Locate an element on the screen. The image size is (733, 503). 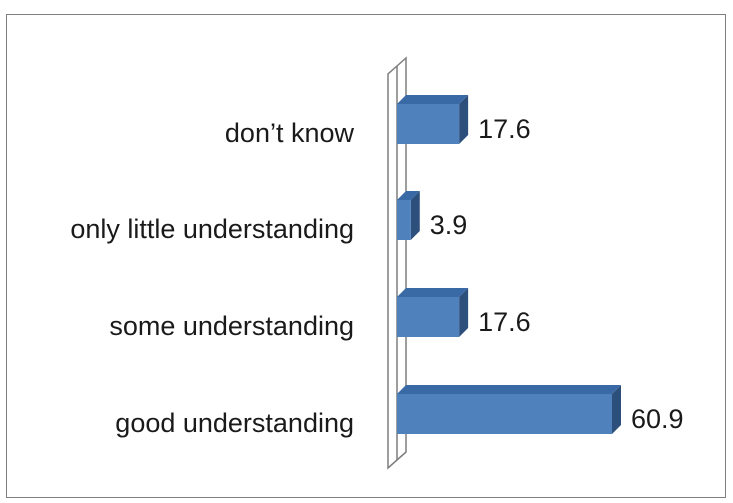
category-label: good understanding is located at coordinates (234, 423).